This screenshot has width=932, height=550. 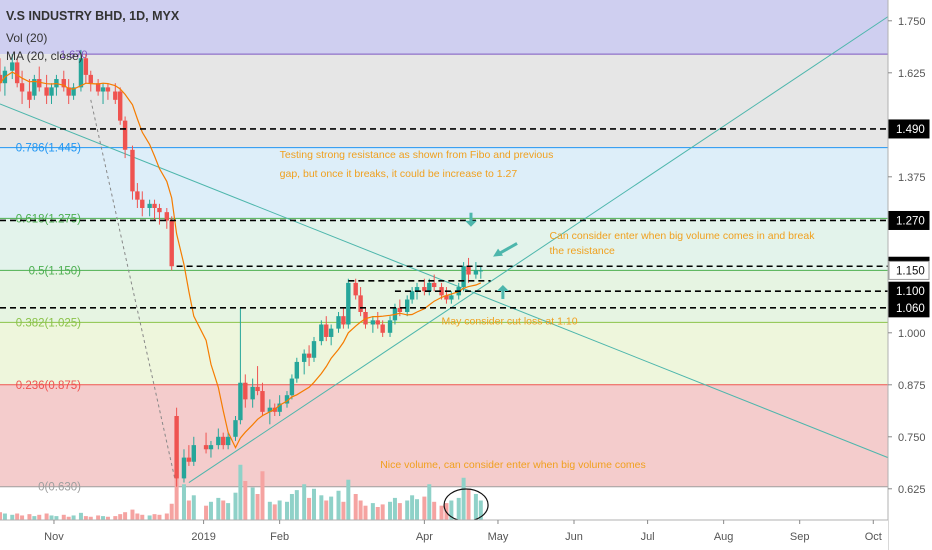 What do you see at coordinates (502, 287) in the screenshot?
I see `arrow-up-head` at bounding box center [502, 287].